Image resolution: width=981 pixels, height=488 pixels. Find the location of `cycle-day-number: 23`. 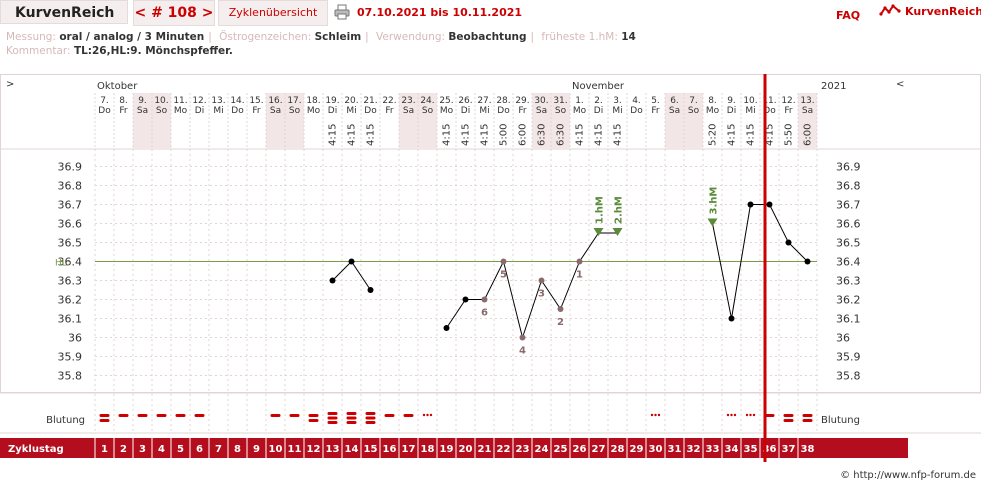

cycle-day-number: 23 is located at coordinates (523, 449).